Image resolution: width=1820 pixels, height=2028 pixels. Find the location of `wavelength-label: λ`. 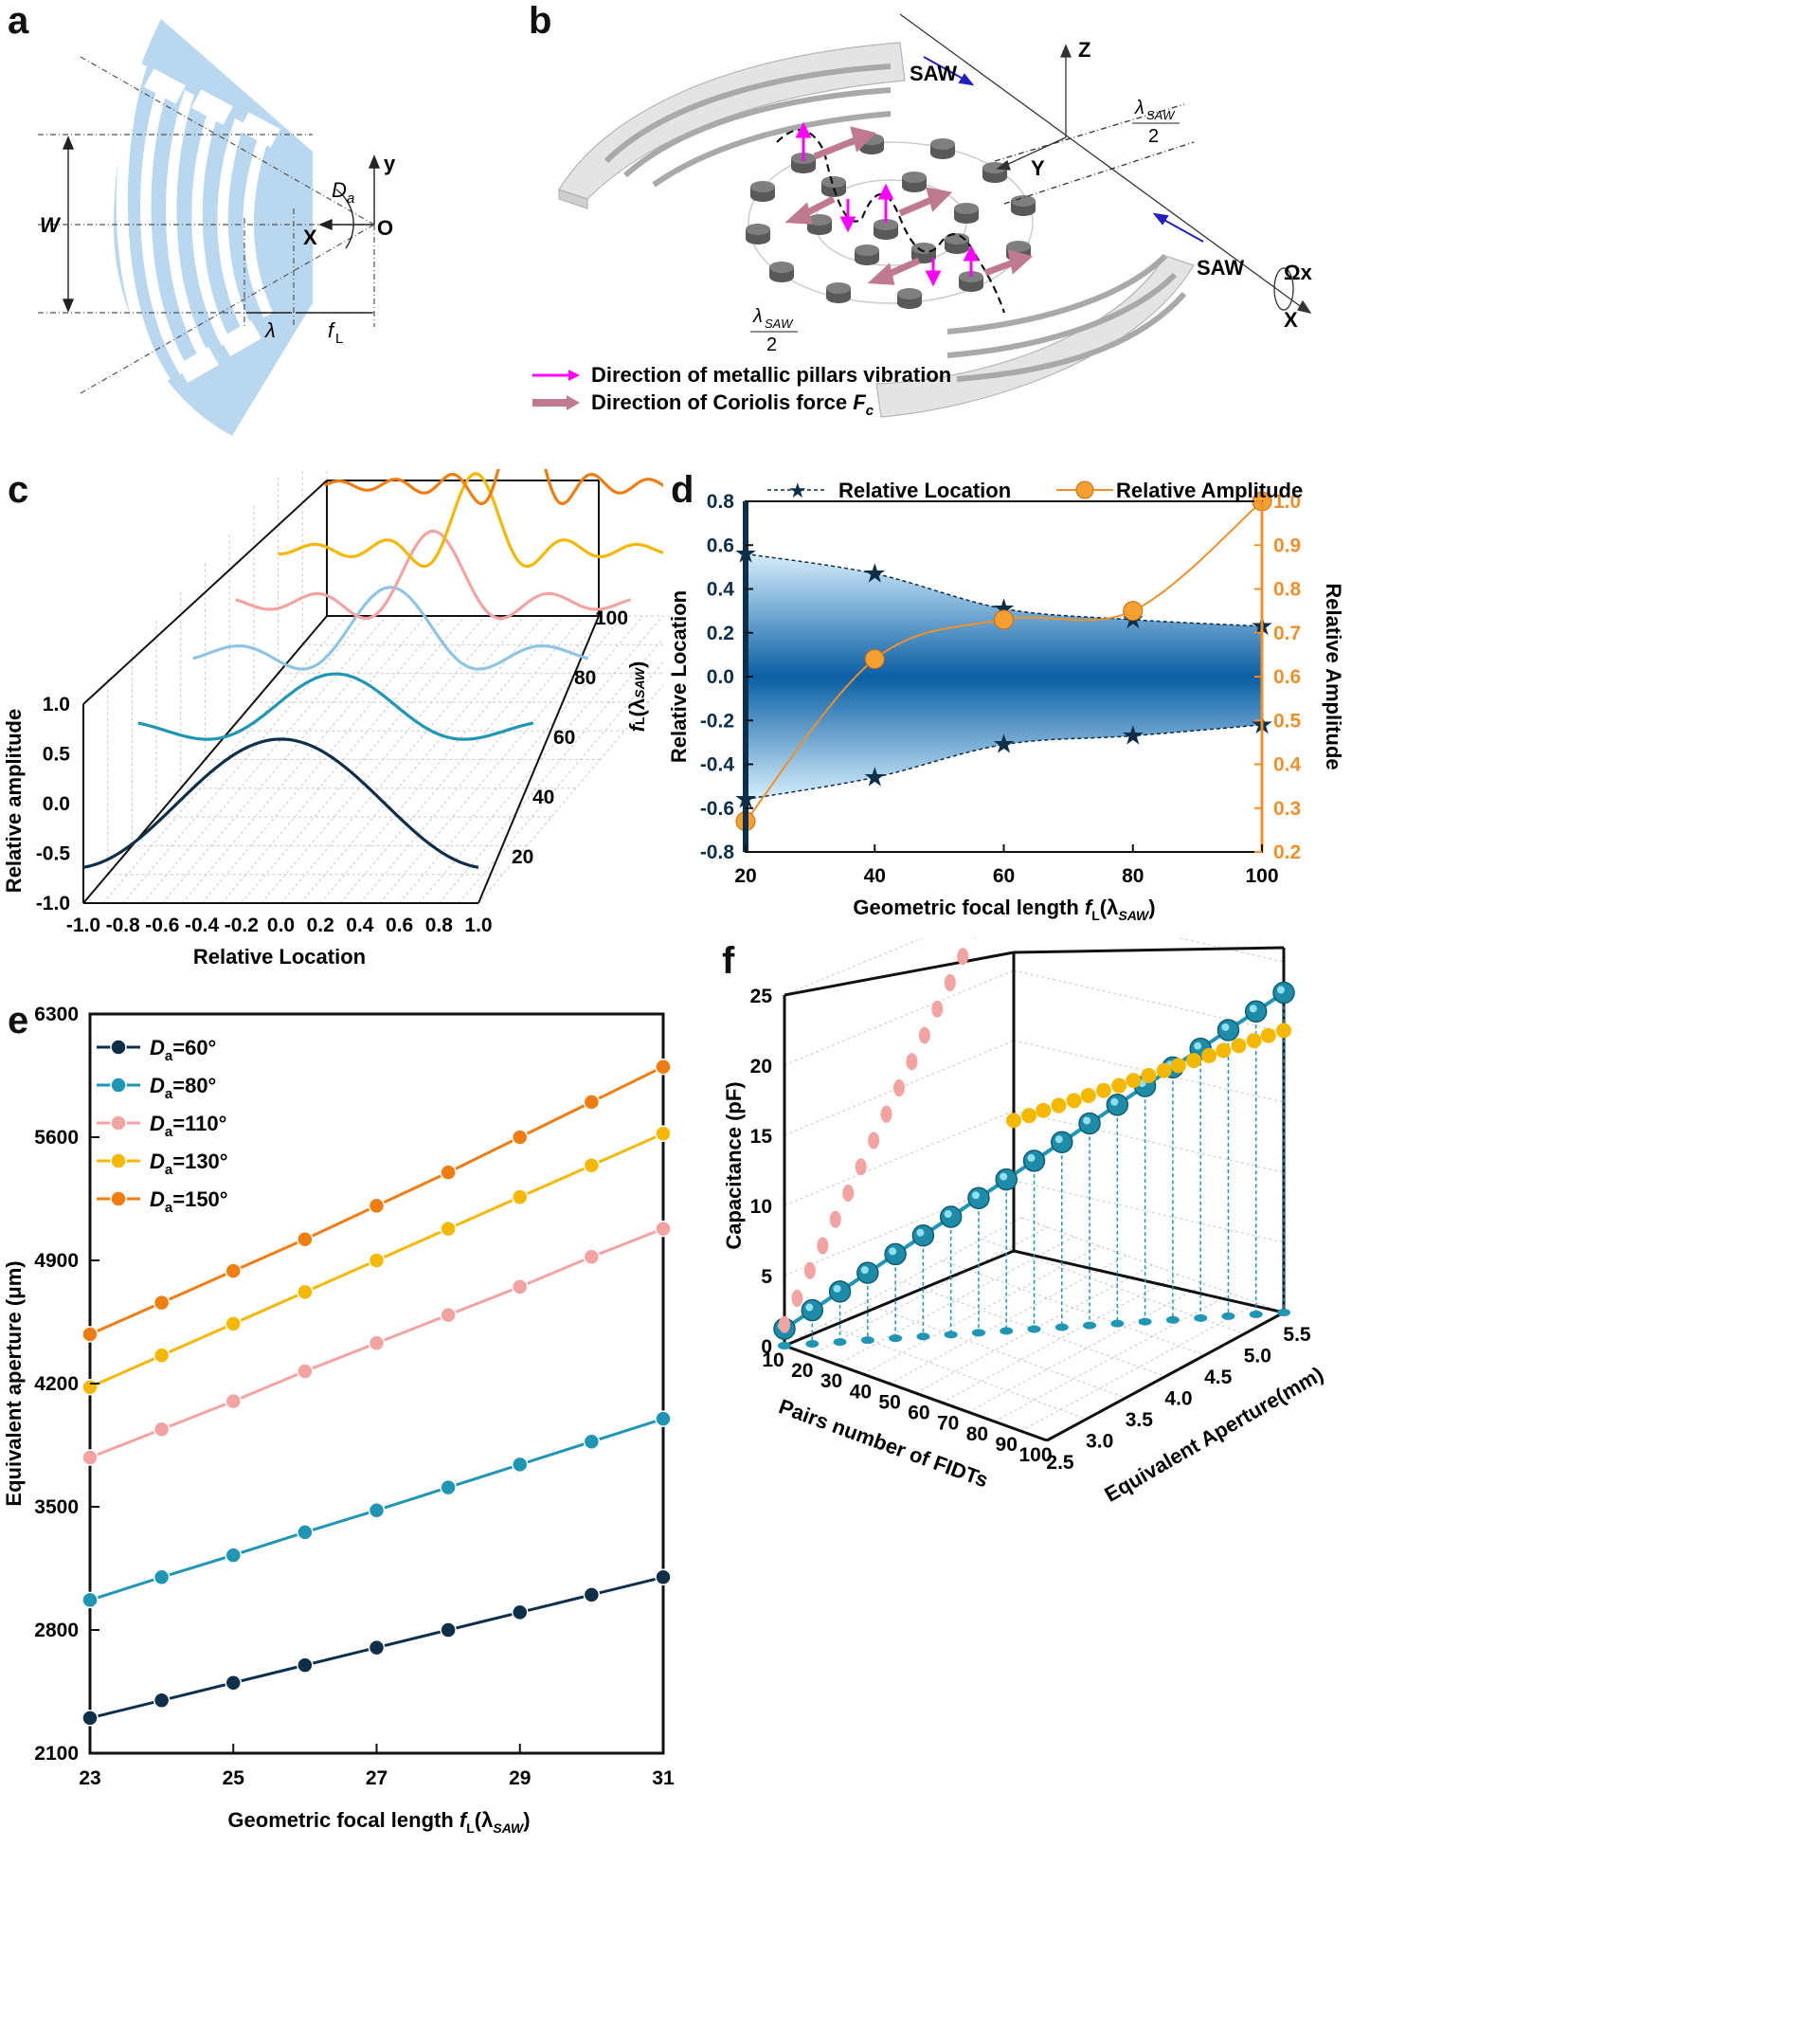

wavelength-label: λ is located at coordinates (270, 330).